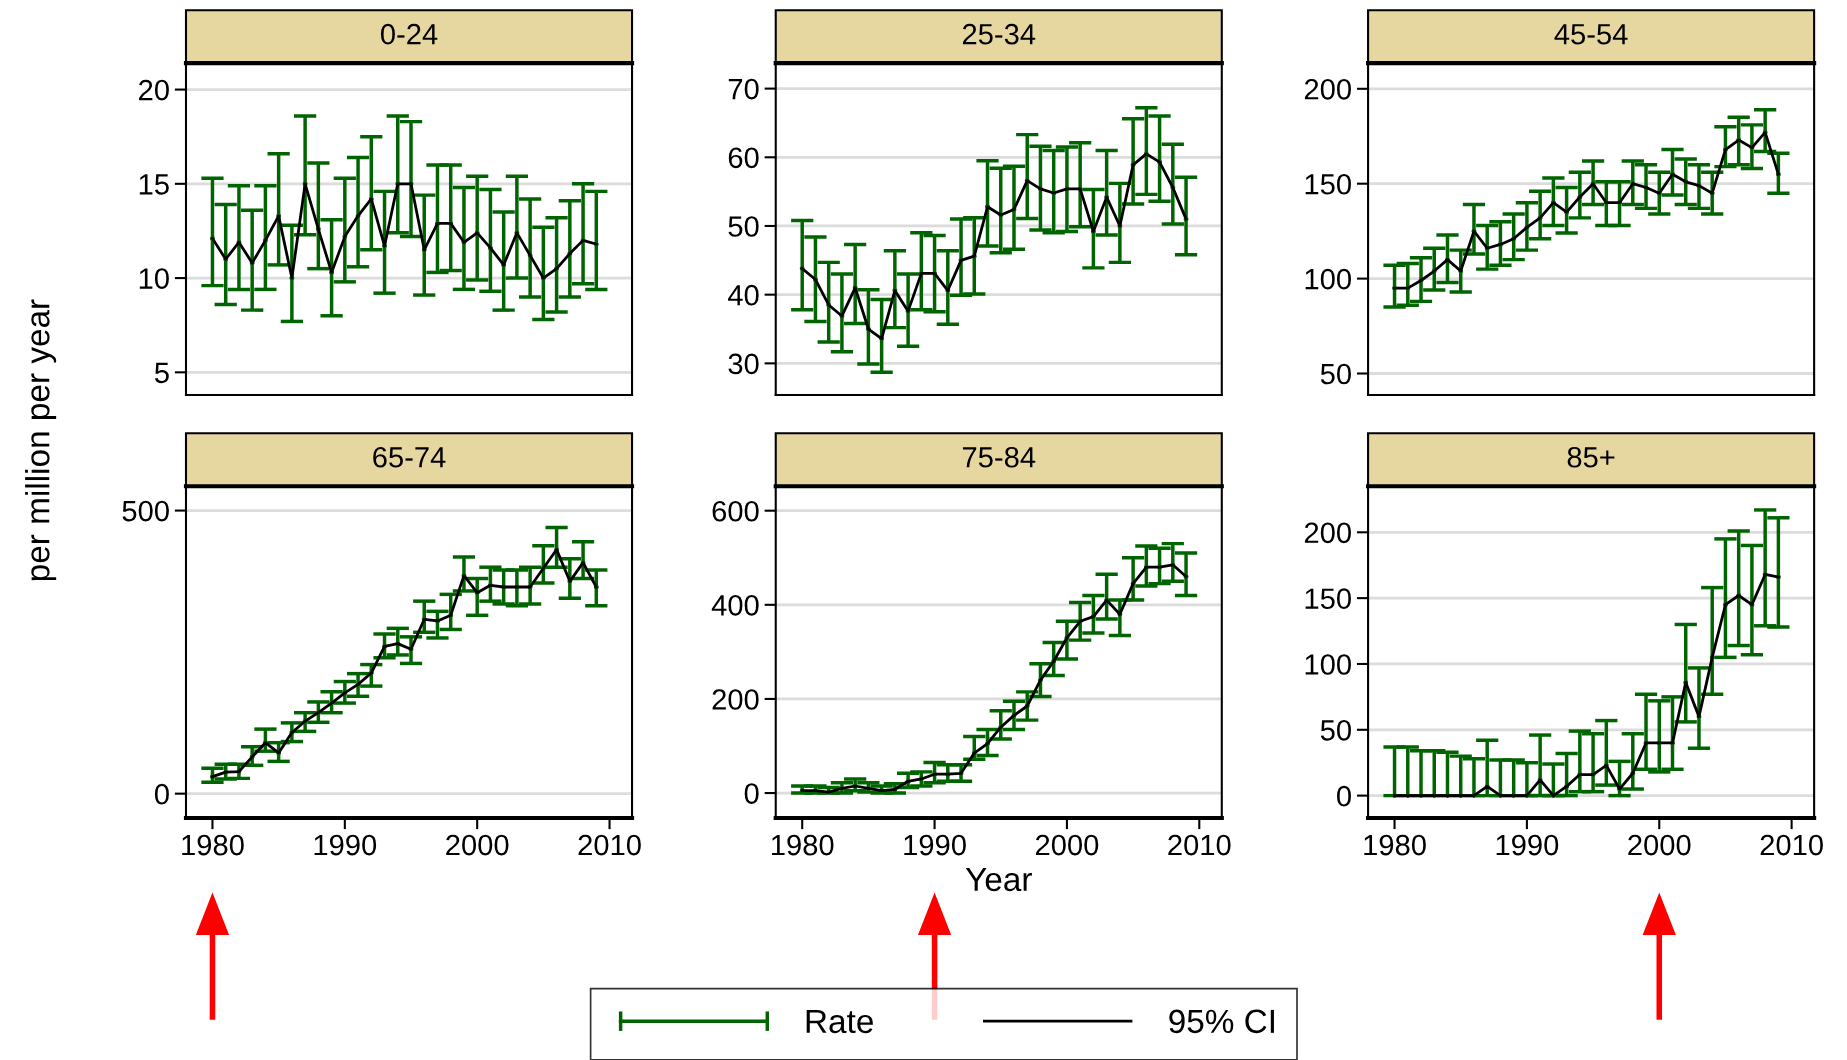  I want to click on y-tick-label: 600, so click(735, 511).